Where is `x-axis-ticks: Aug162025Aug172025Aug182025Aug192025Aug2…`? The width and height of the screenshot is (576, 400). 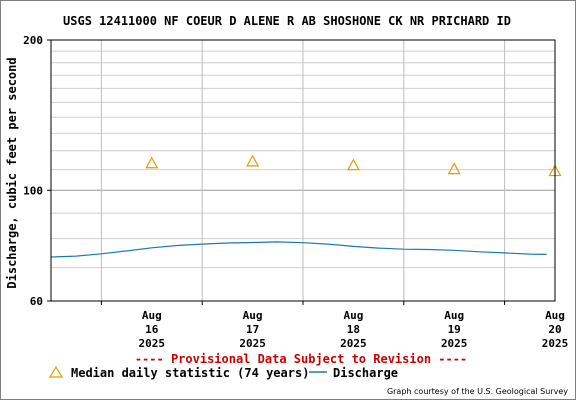
x-axis-ticks: Aug162025Aug172025Aug182025Aug192025Aug2… is located at coordinates (334, 325).